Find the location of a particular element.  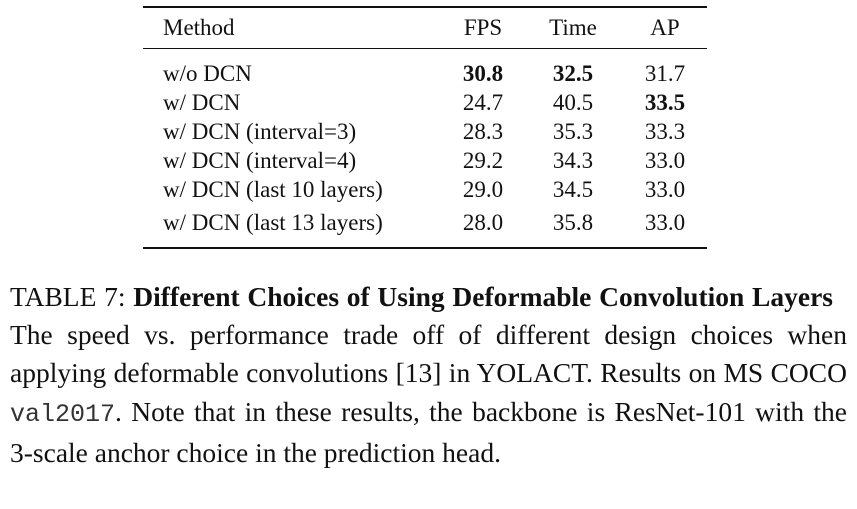

table-cell: w/o DCN is located at coordinates (207, 73).